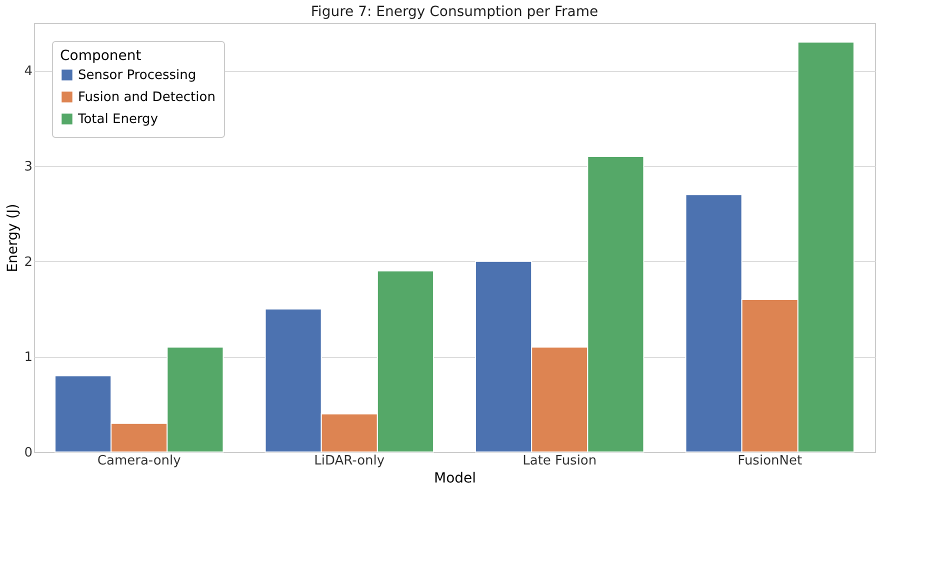 Image resolution: width=940 pixels, height=574 pixels. Describe the element at coordinates (28, 262) in the screenshot. I see `y-tick-label: 2` at that location.